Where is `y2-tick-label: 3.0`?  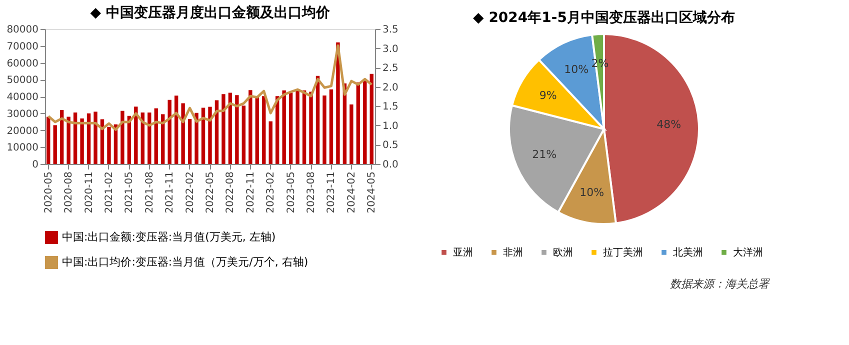 y2-tick-label: 3.0 is located at coordinates (390, 49).